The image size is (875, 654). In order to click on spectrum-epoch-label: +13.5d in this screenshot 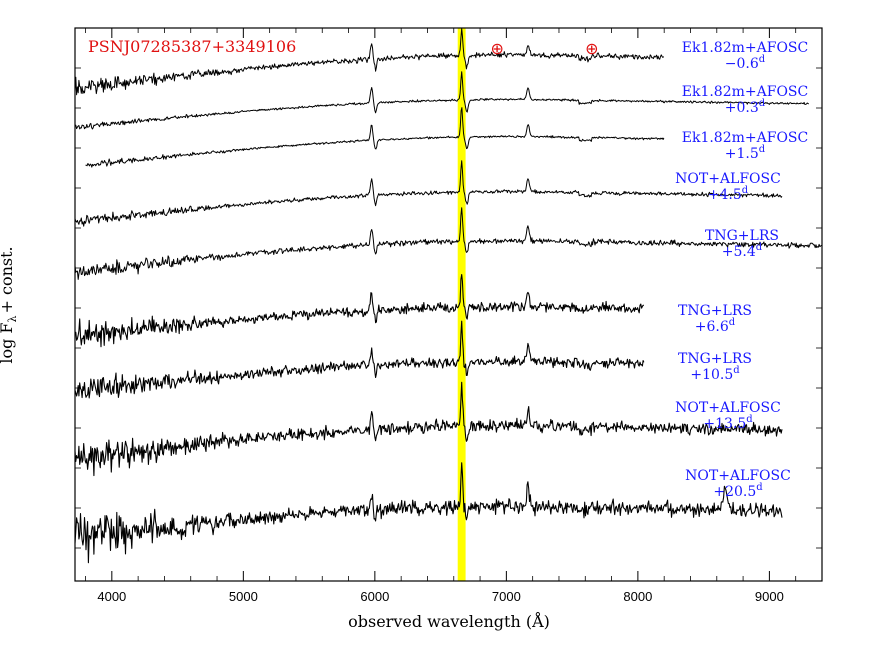, I will do `click(728, 423)`.